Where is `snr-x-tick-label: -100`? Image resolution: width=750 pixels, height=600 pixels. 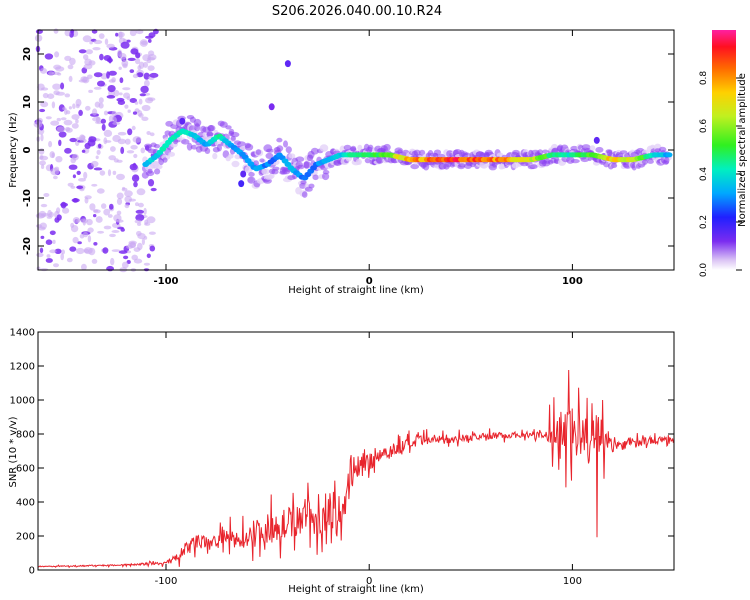
snr-x-tick-label: -100 is located at coordinates (166, 581).